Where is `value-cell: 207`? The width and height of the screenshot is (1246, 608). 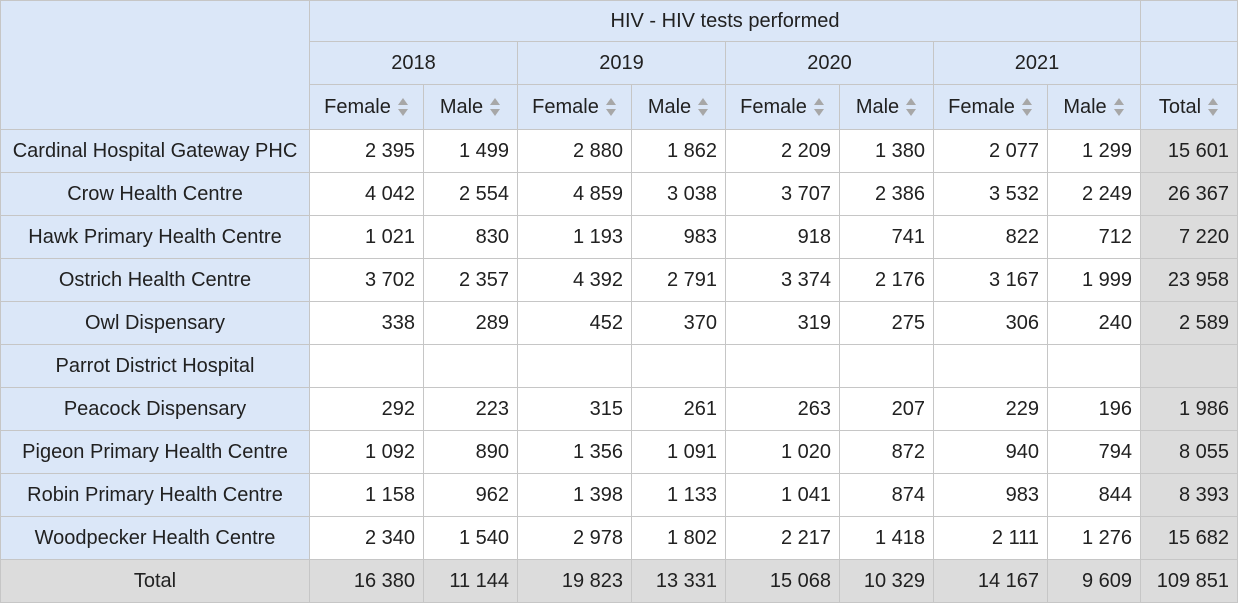
value-cell: 207 is located at coordinates (886, 409).